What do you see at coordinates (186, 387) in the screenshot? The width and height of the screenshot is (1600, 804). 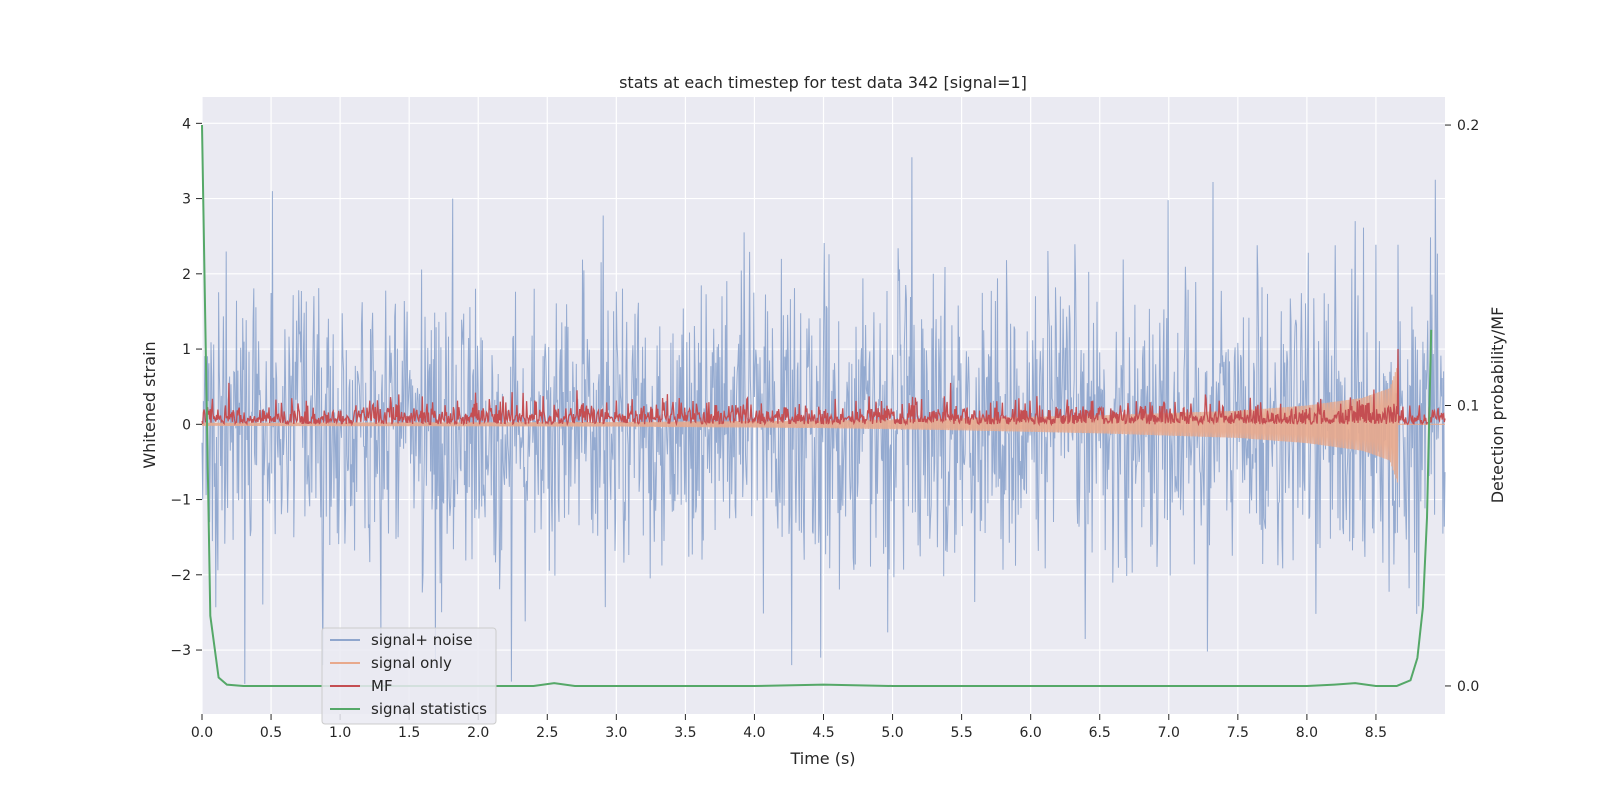 I see `y-axis-left-ticks: 4 3 2 1 0 −1 −2 −3` at bounding box center [186, 387].